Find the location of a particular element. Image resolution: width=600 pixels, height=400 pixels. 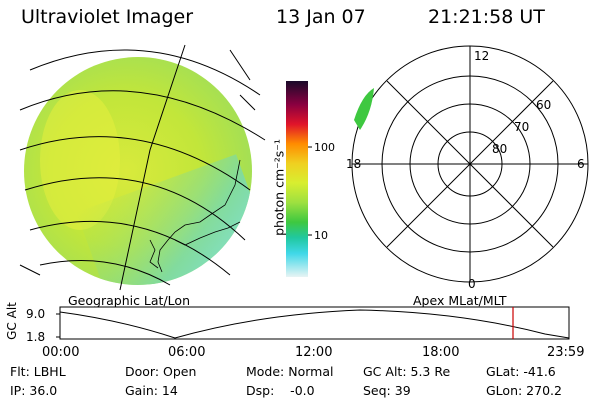

time-tick-0000: 00:00 is located at coordinates (61, 352).